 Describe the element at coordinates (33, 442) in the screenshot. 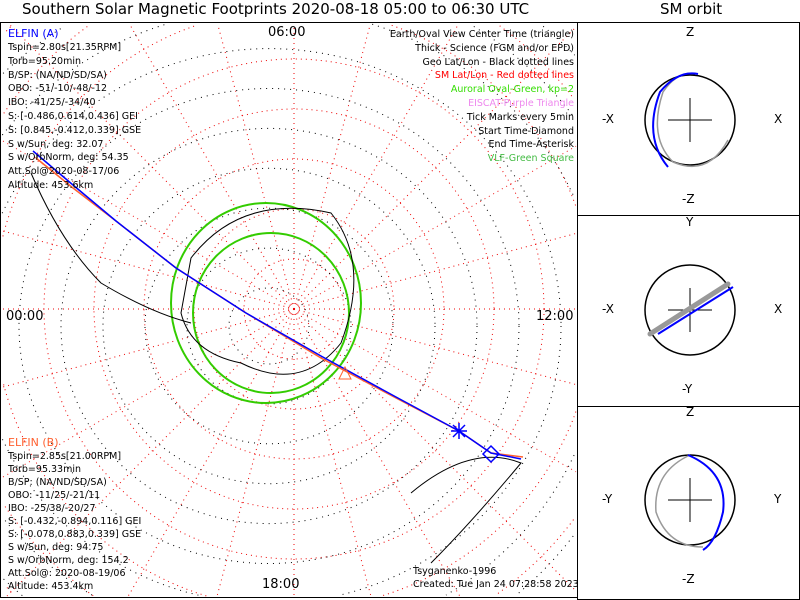

I see `elfin-b-name: ELFIN (B)` at that location.